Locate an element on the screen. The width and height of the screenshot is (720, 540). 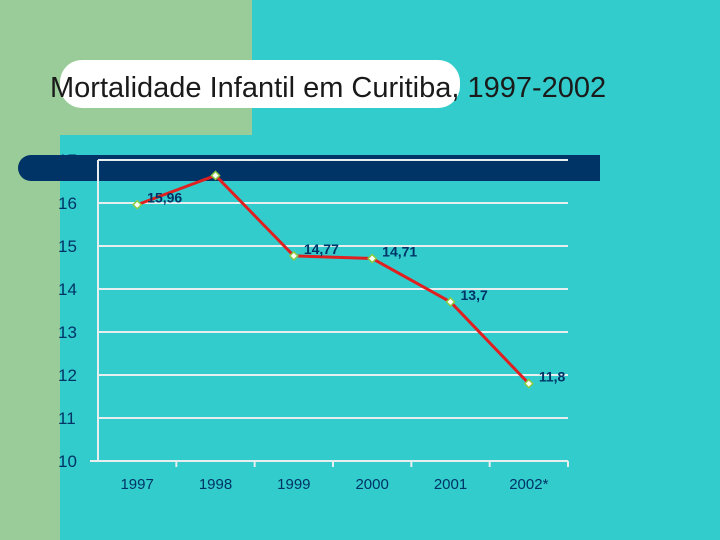
data-label: 13,7 is located at coordinates (474, 295).